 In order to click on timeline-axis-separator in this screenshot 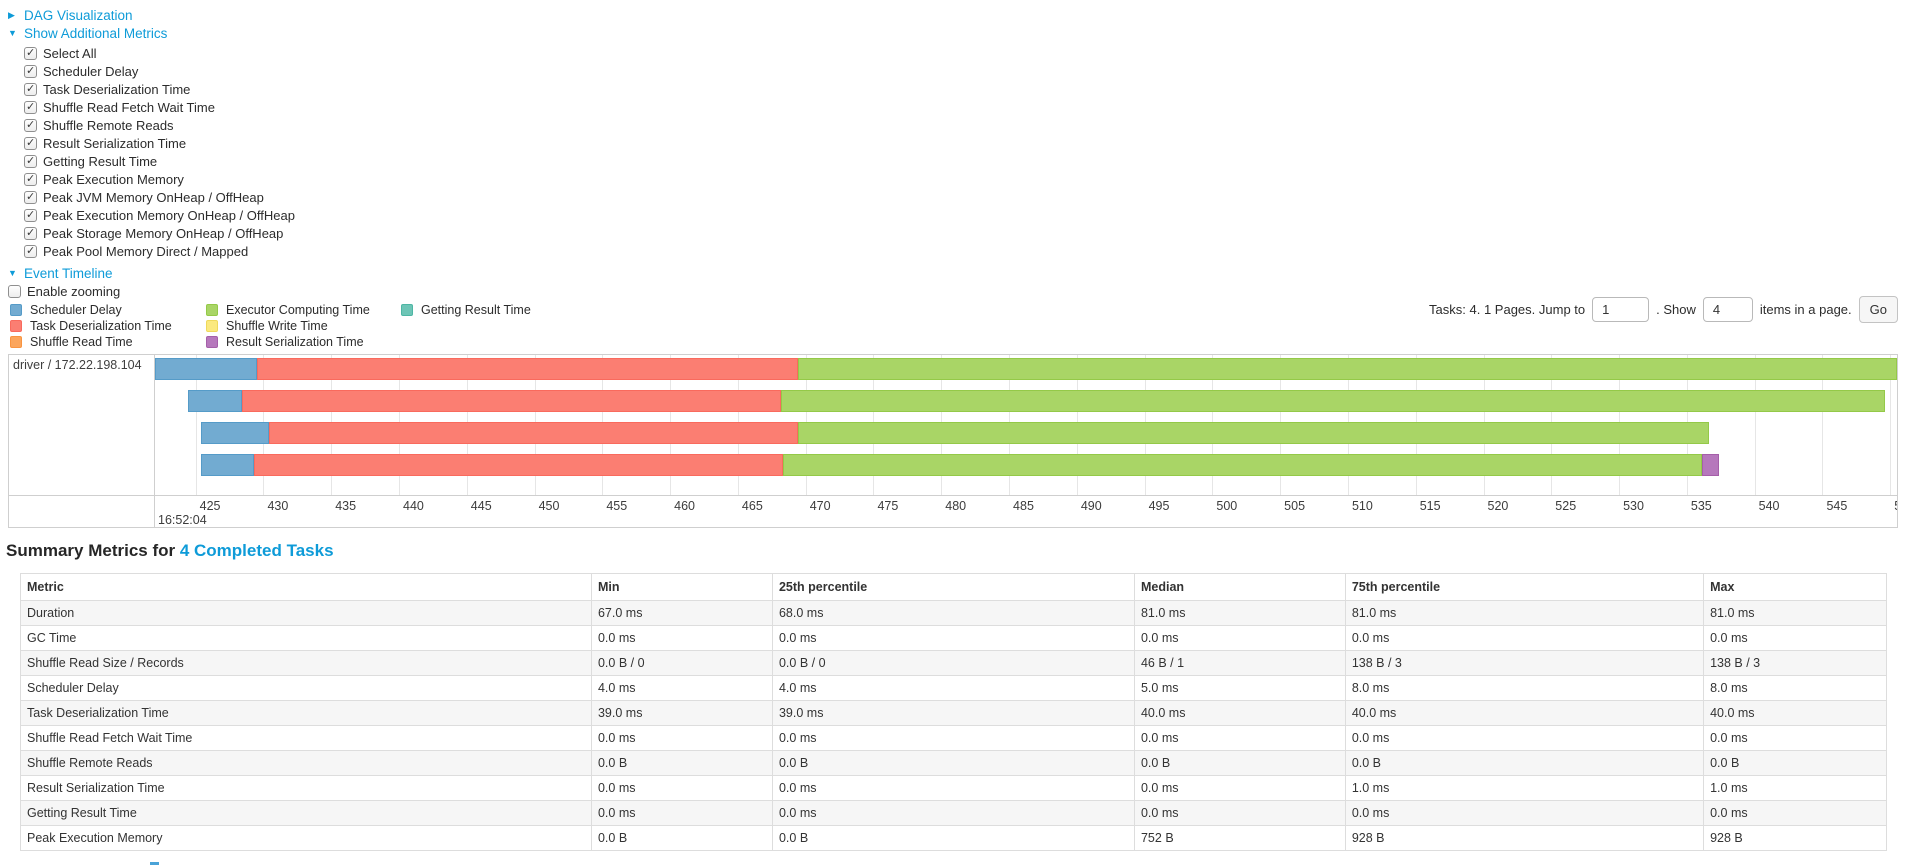, I will do `click(953, 495)`.